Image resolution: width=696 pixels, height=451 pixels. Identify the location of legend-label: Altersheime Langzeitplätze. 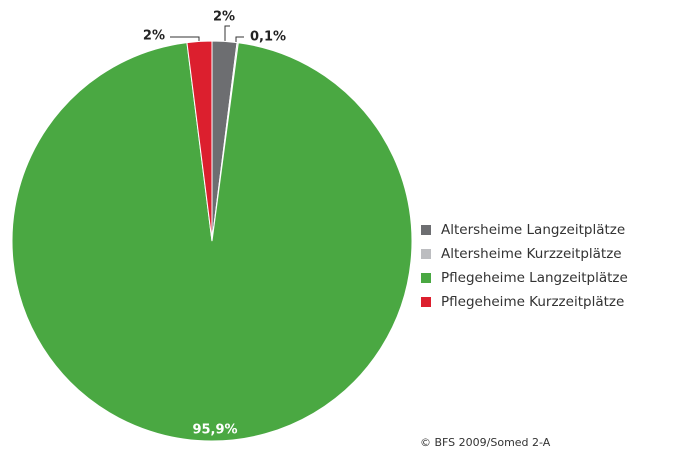
(533, 230).